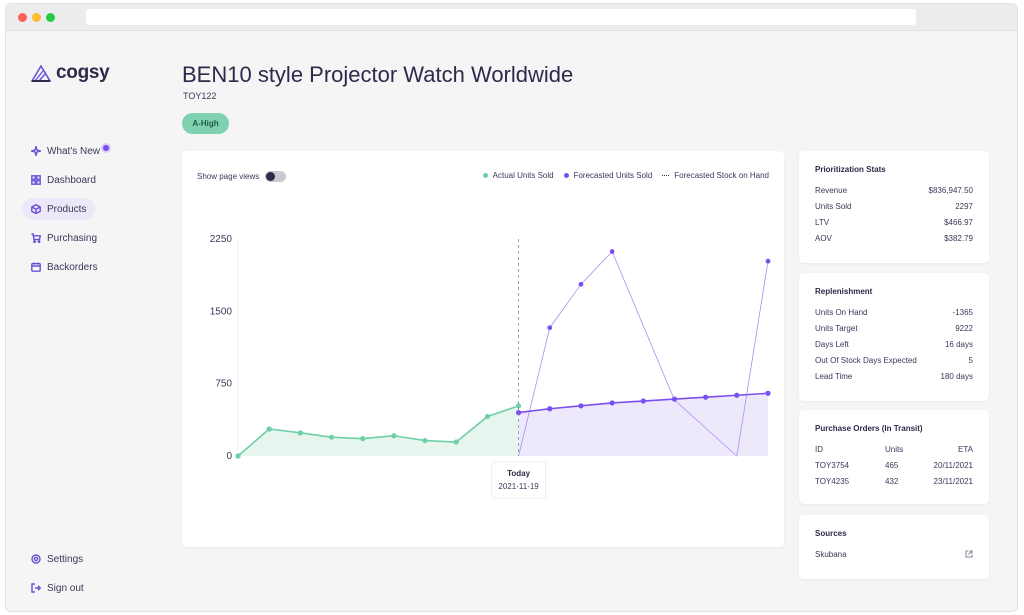 The image size is (1024, 615). Describe the element at coordinates (36, 588) in the screenshot. I see `sign-out-icon` at that location.